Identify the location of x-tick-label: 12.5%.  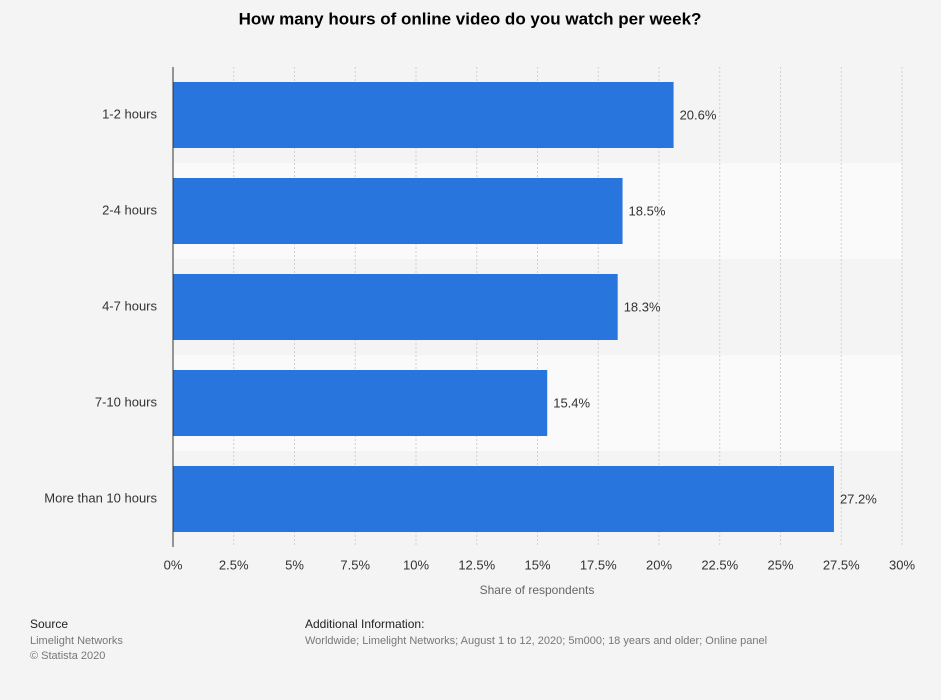
(476, 564).